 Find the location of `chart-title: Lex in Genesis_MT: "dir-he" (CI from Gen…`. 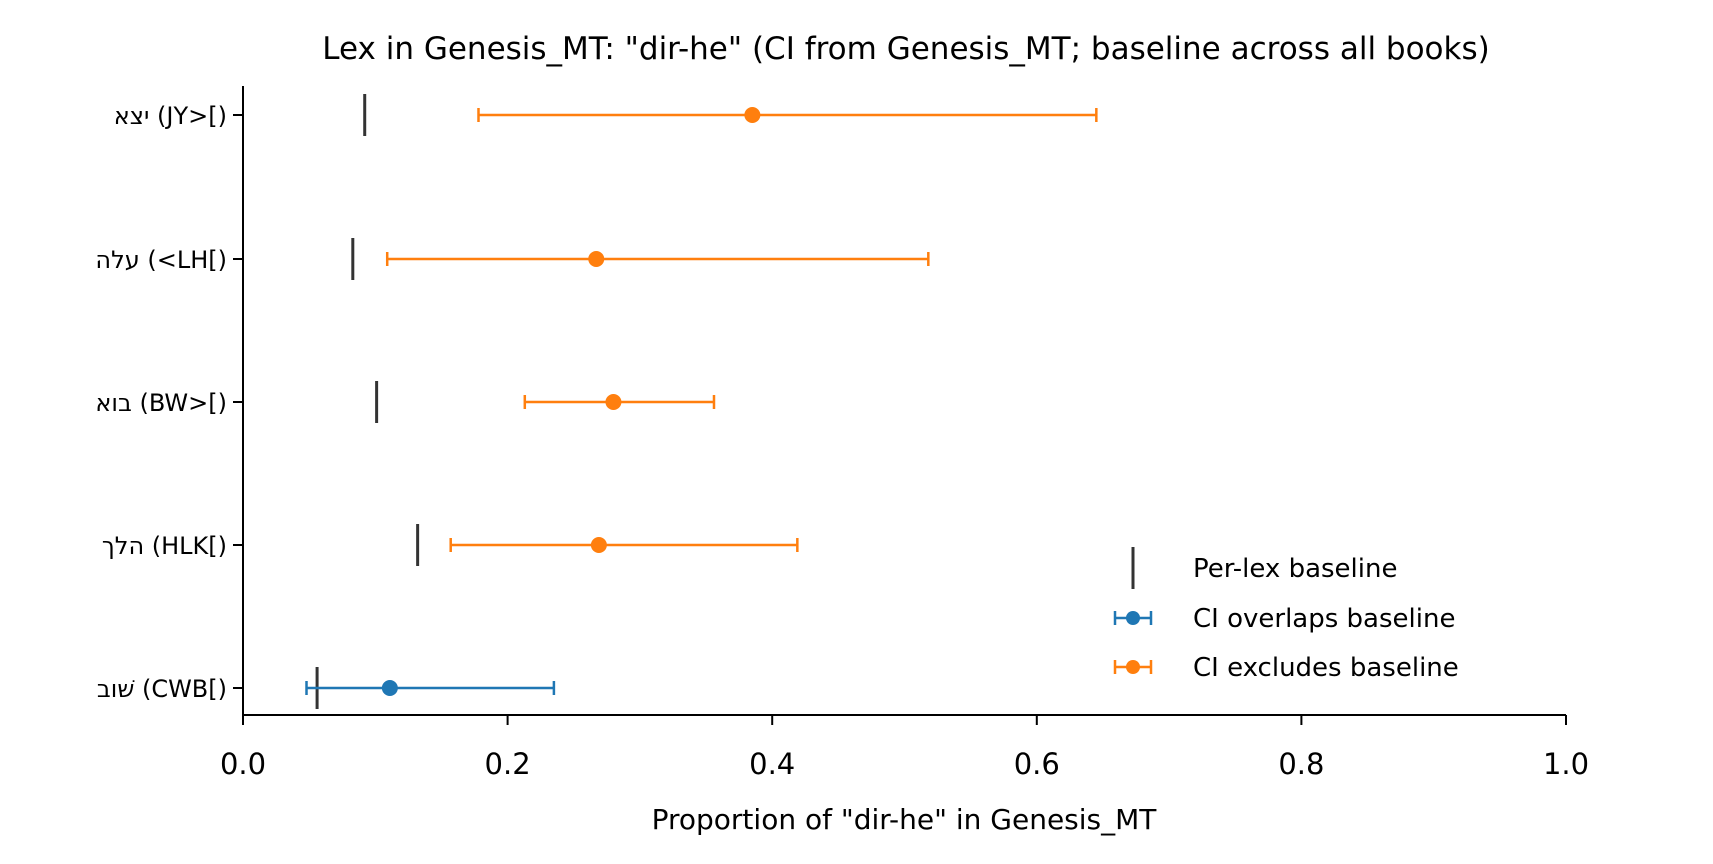

chart-title: Lex in Genesis_MT: "dir-he" (CI from Gen… is located at coordinates (905, 49).